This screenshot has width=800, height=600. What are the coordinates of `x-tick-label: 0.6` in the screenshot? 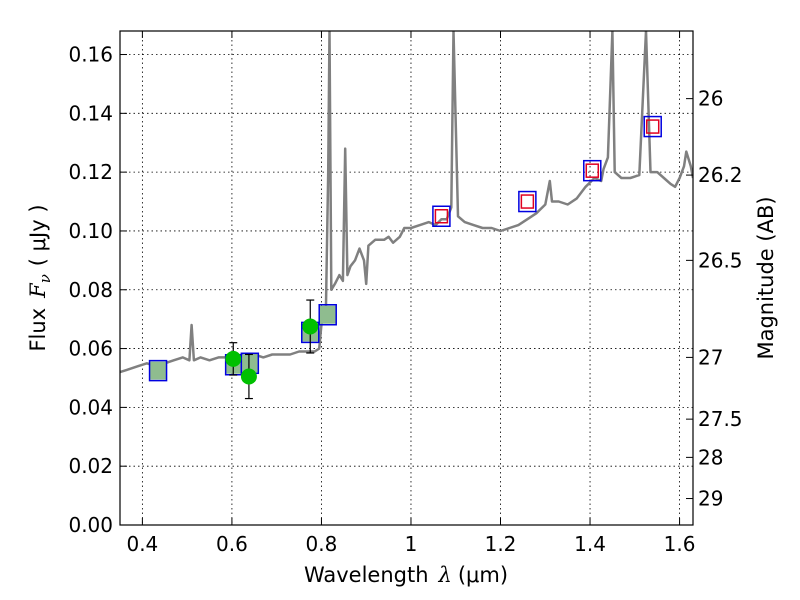 It's located at (232, 544).